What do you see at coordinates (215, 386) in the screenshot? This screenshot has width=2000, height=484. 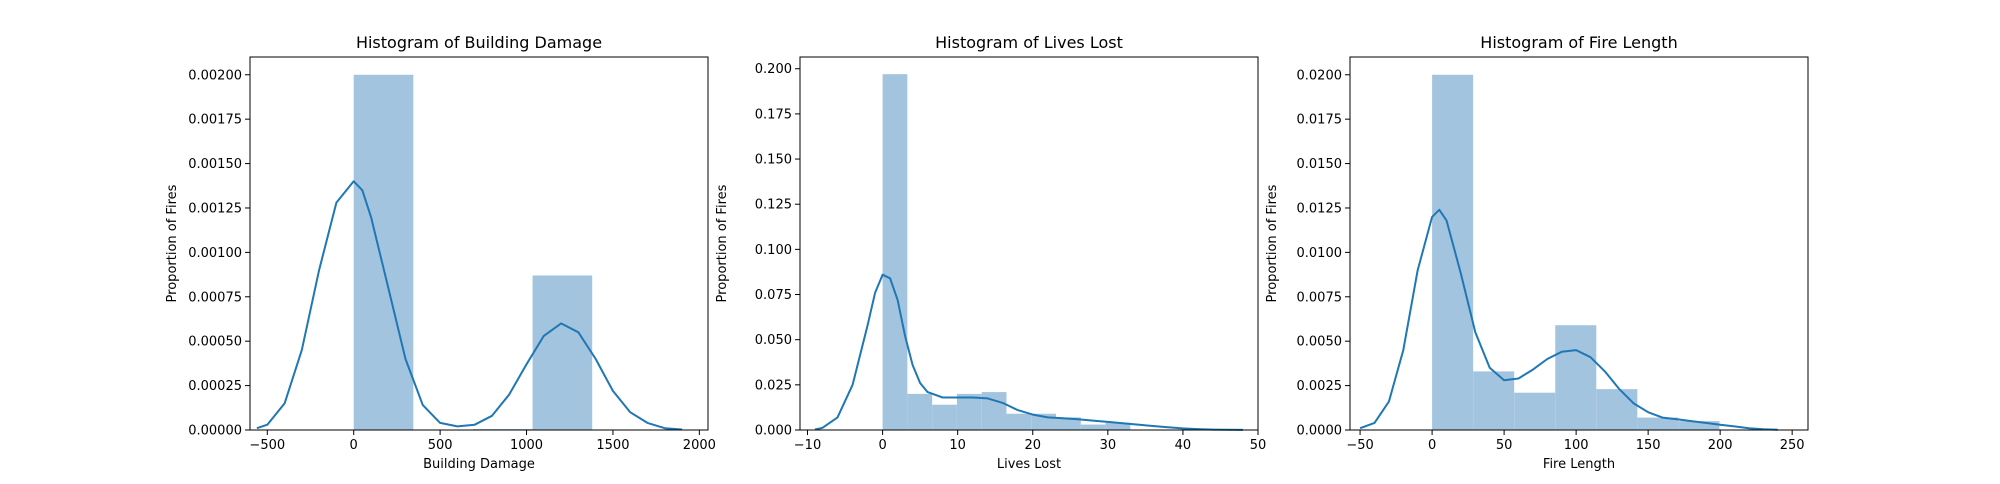 I see `y-tick-label: 0.00025` at bounding box center [215, 386].